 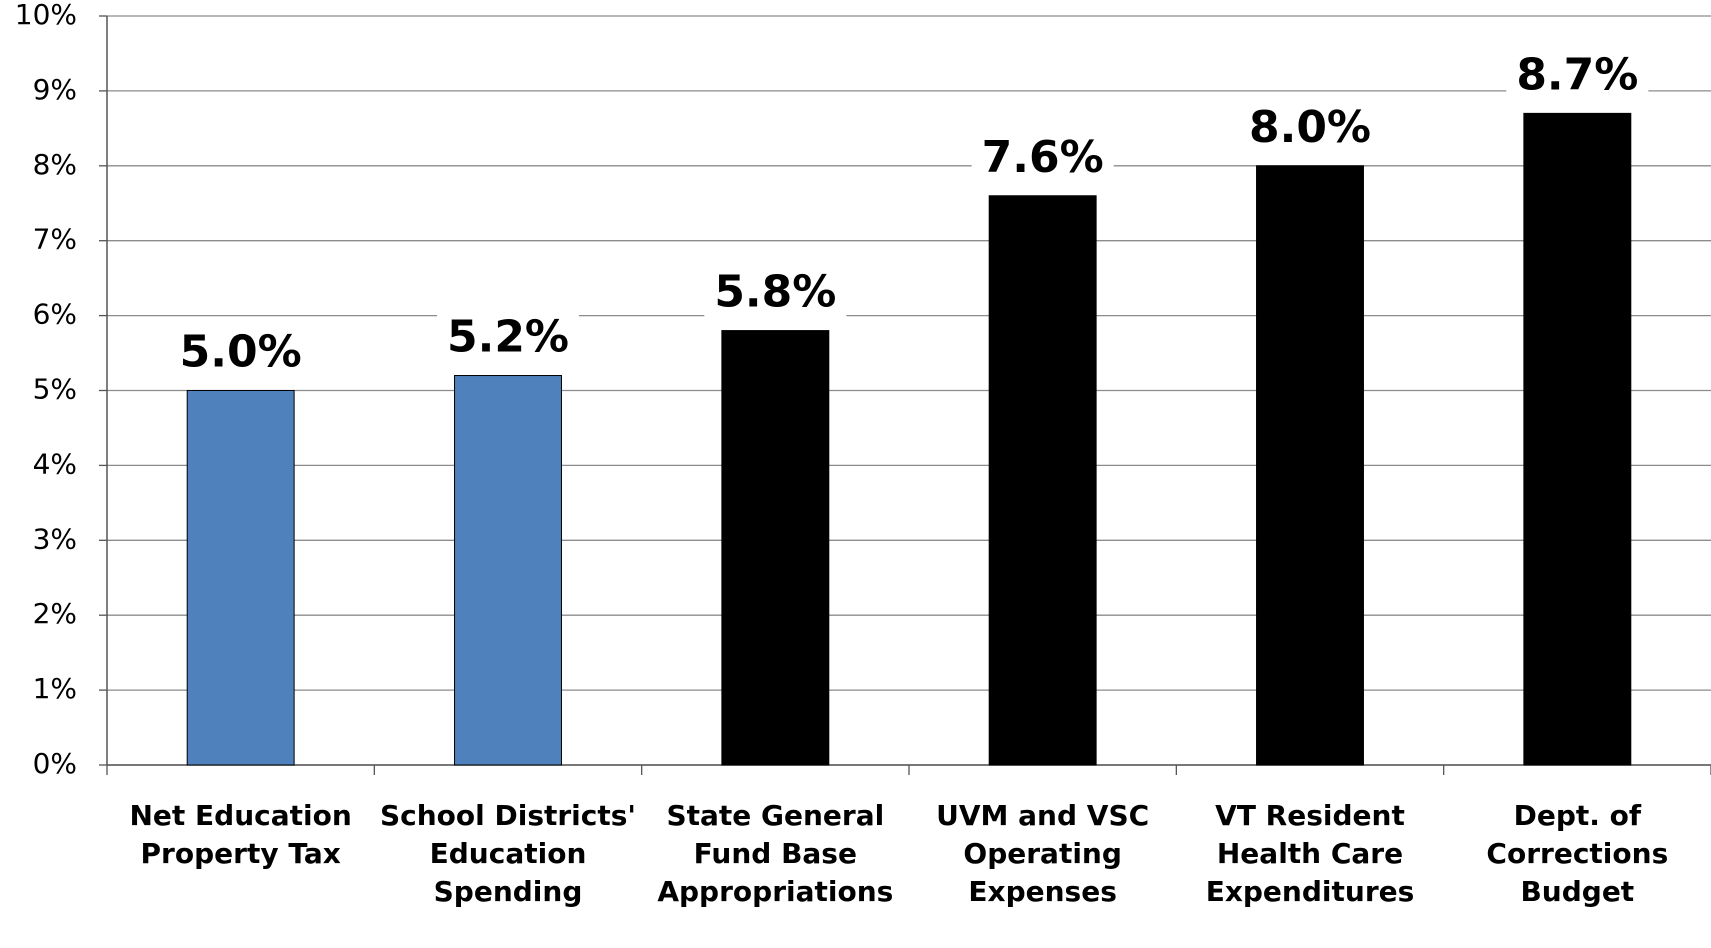 I want to click on value-label: 5.2%, so click(x=508, y=337).